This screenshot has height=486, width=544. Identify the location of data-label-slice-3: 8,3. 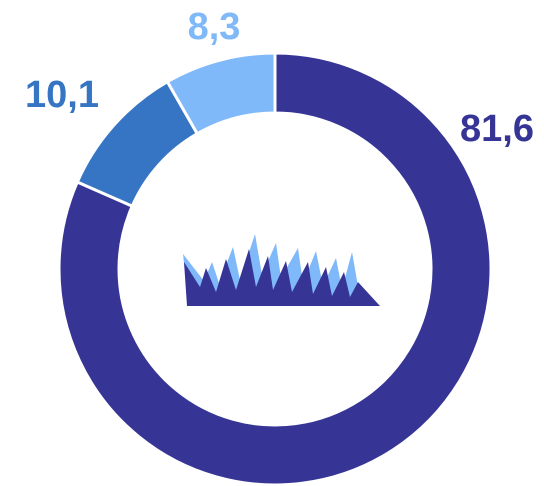
(214, 27).